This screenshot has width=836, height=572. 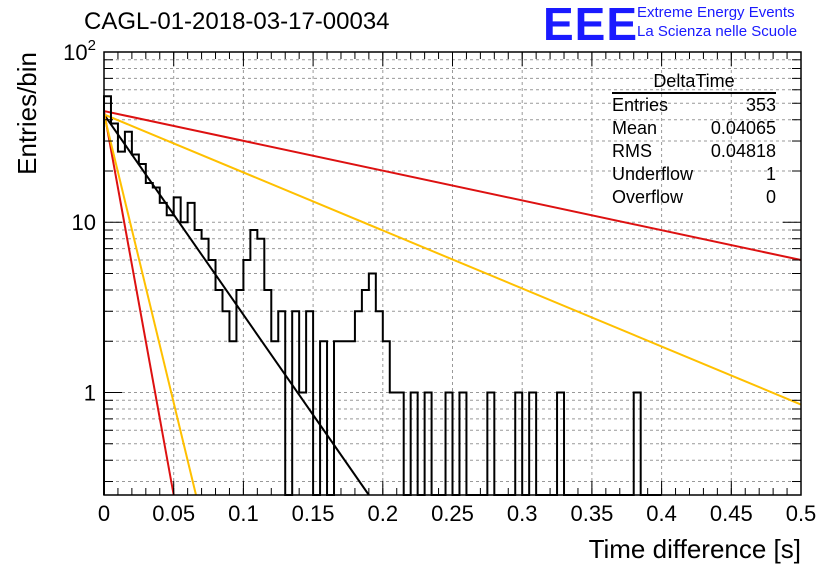 What do you see at coordinates (694, 151) in the screenshot?
I see `stats-row-rms: RMS 0.04818` at bounding box center [694, 151].